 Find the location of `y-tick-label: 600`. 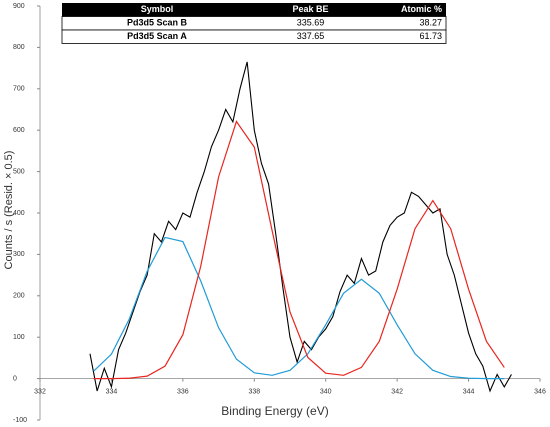

y-tick-label: 600 is located at coordinates (19, 130).